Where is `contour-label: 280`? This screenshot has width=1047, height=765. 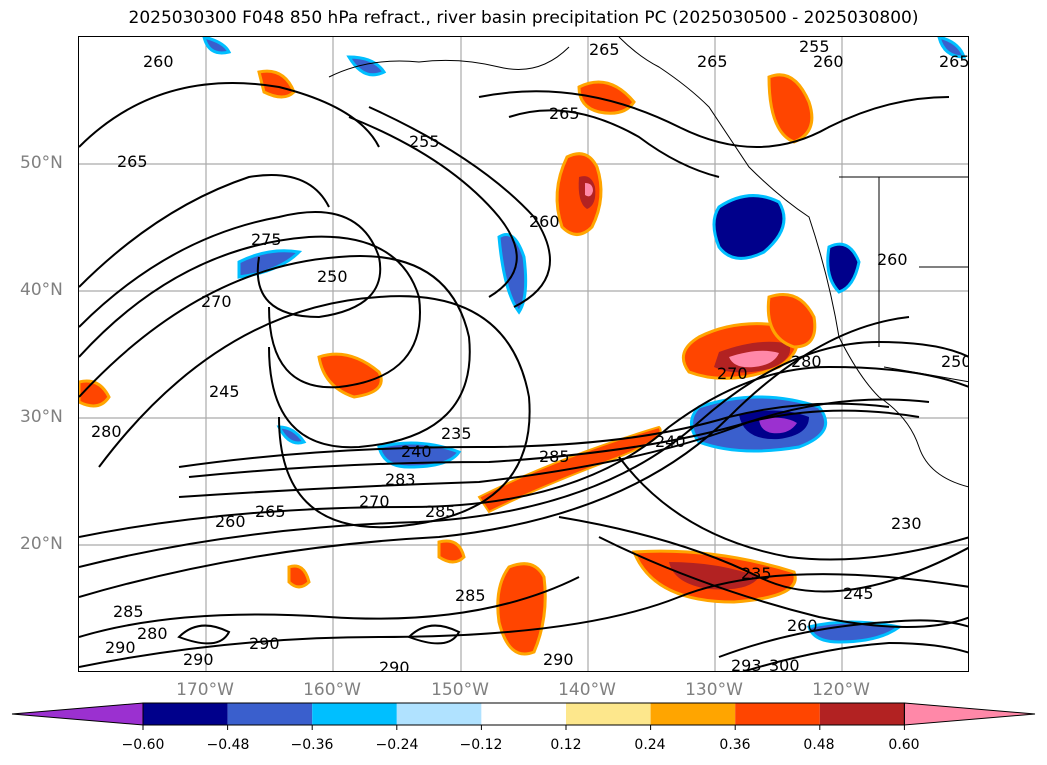
contour-label: 280 is located at coordinates (106, 431).